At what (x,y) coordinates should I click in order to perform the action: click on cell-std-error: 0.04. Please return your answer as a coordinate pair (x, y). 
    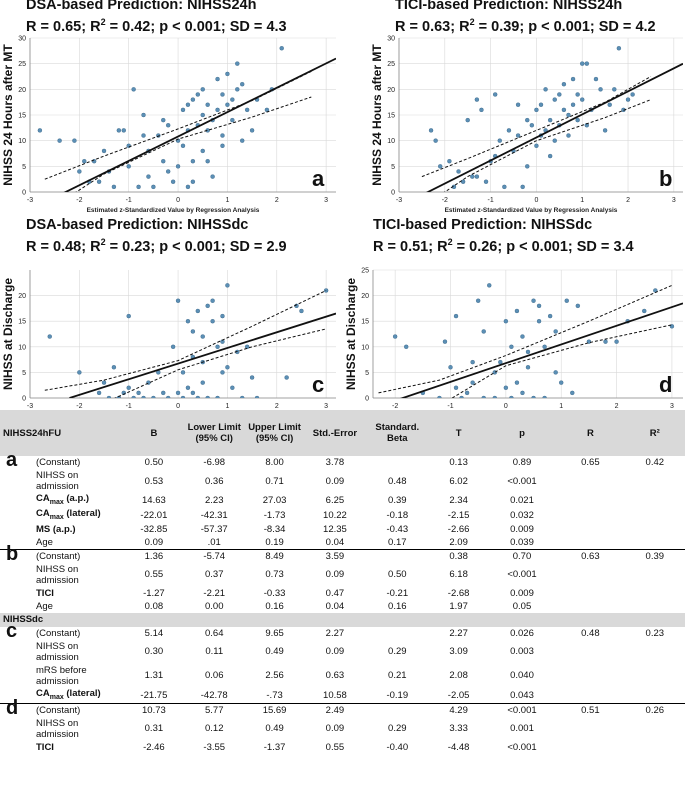
    Looking at the image, I should click on (335, 606).